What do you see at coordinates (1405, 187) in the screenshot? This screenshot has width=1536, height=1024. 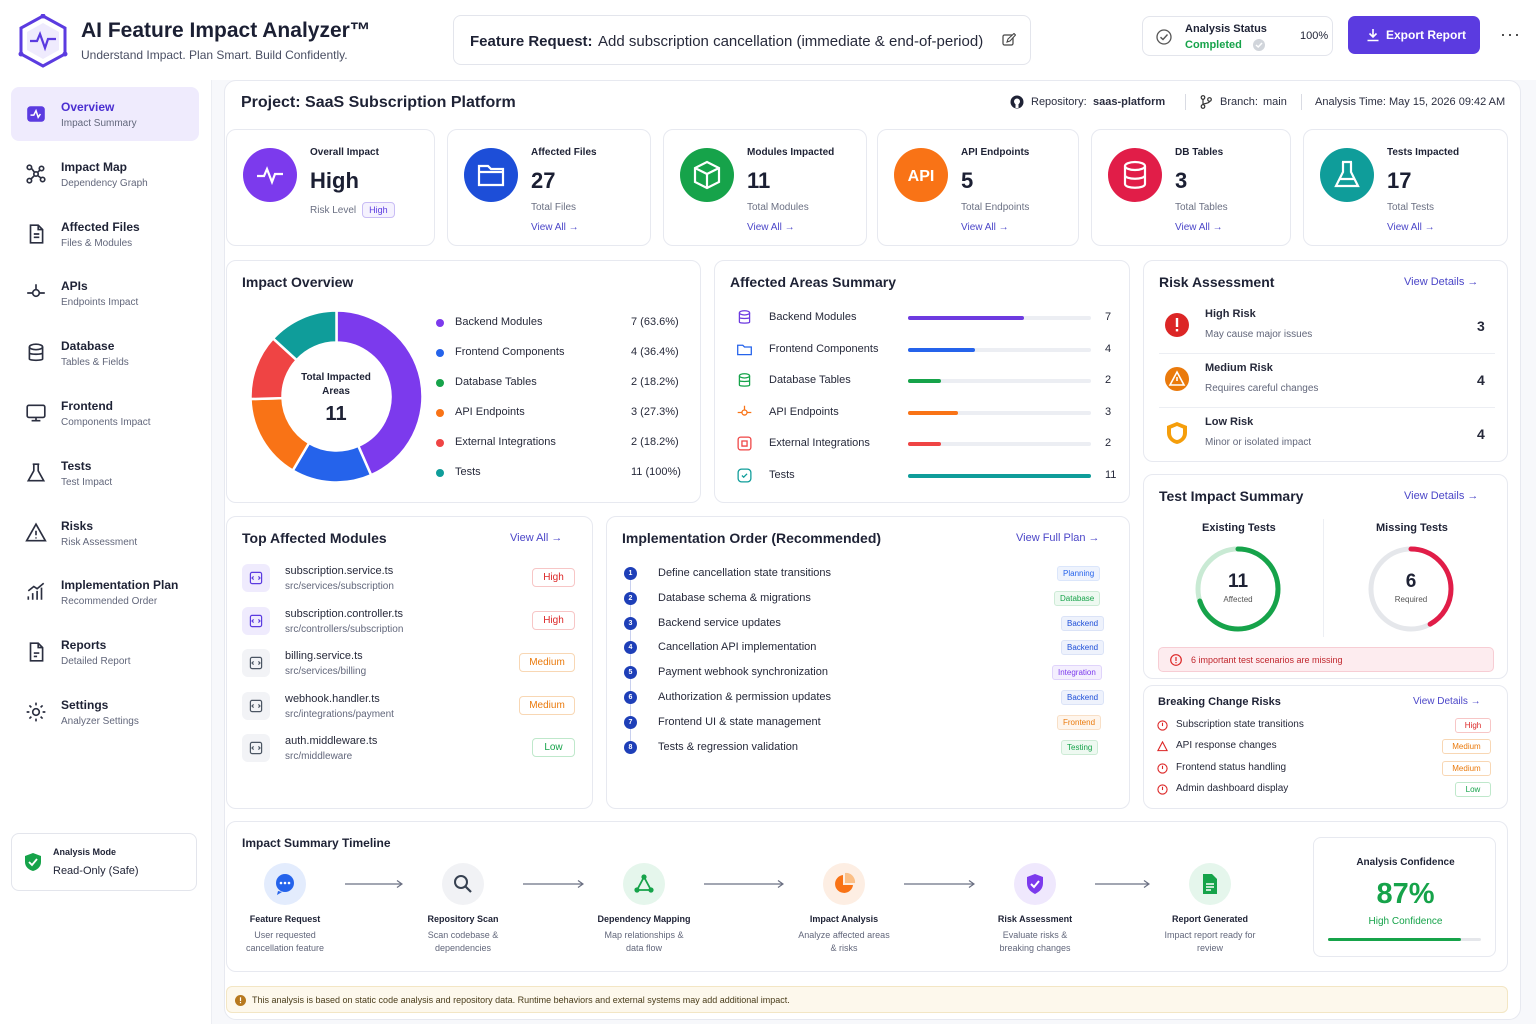 I see `stat-card-tests-impacted: Tests Impacted 17 Total Tests View All →` at bounding box center [1405, 187].